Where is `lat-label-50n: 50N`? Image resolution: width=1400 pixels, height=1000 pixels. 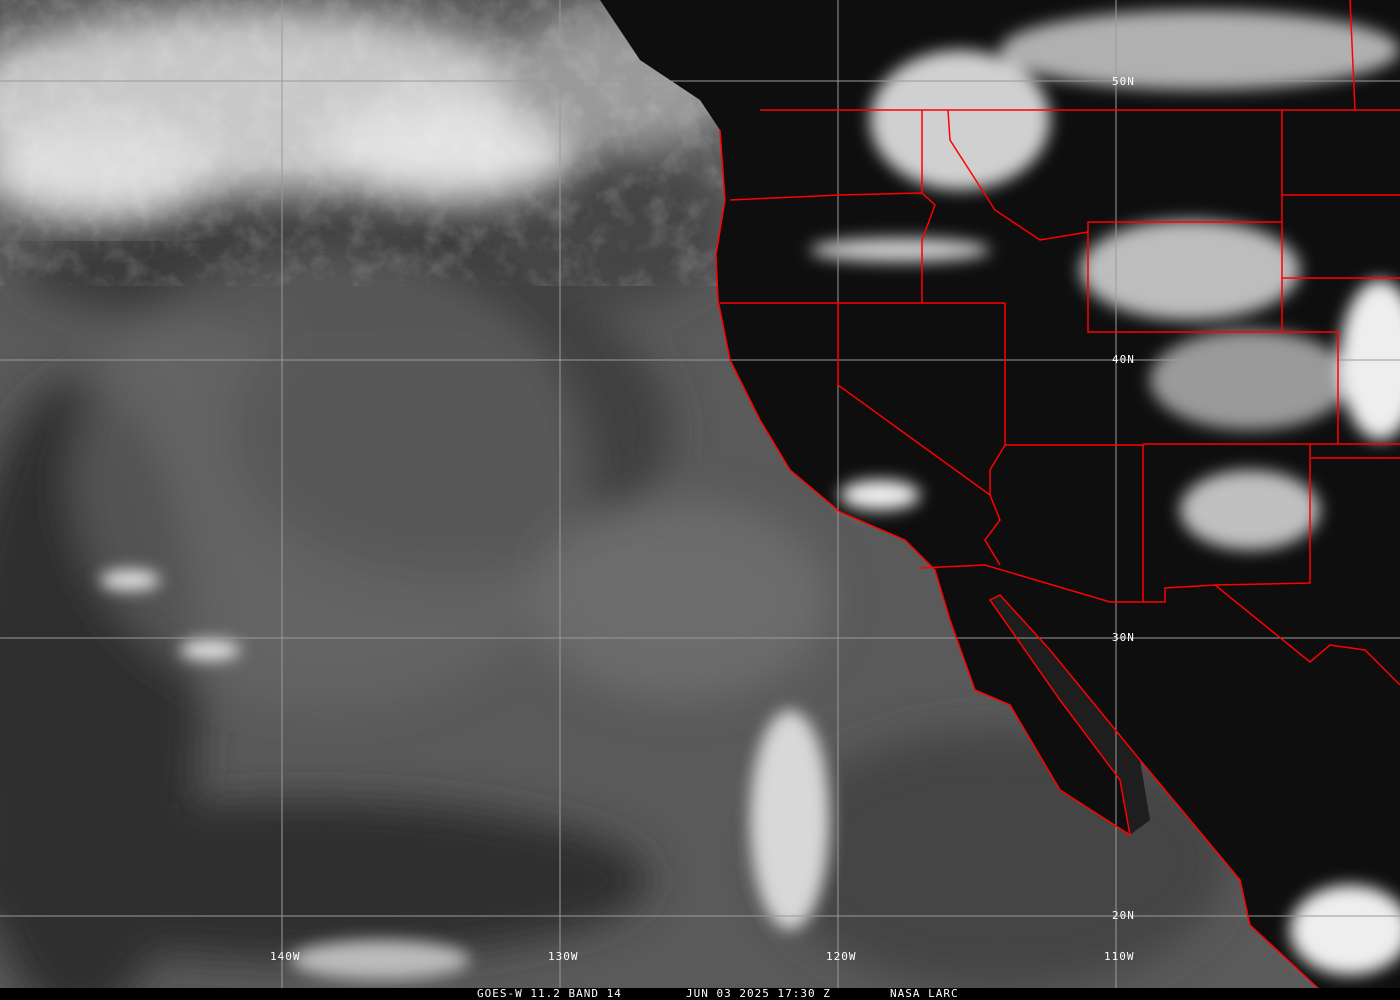
lat-label-50n: 50N is located at coordinates (1123, 81).